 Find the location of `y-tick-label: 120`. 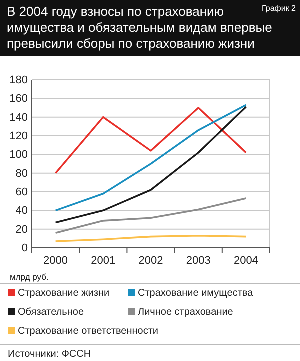

y-tick-label: 120 is located at coordinates (19, 136).